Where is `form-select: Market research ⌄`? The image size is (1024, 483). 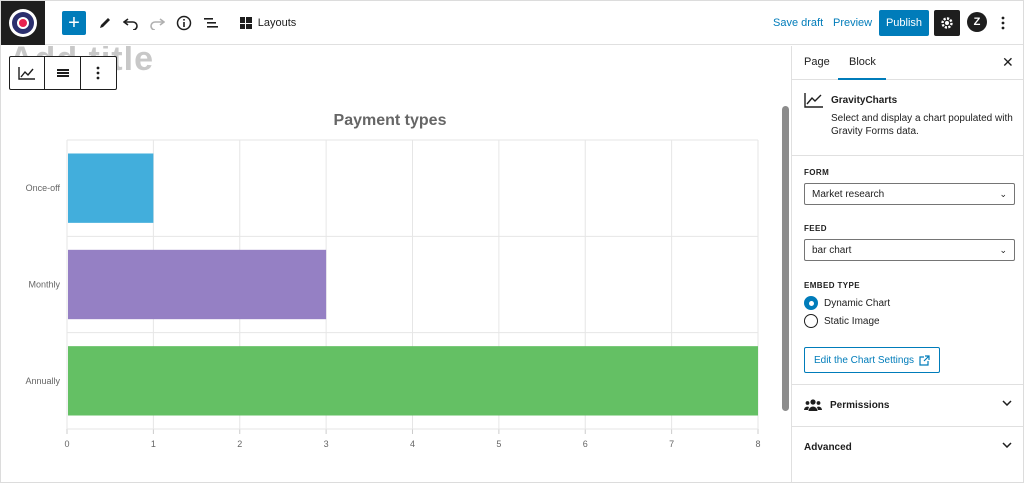
form-select: Market research ⌄ is located at coordinates (909, 194).